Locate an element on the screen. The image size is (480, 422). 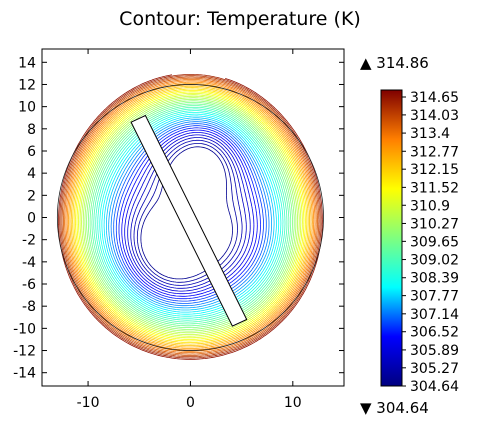
max-value-label: ▲ 314.86 is located at coordinates (394, 63).